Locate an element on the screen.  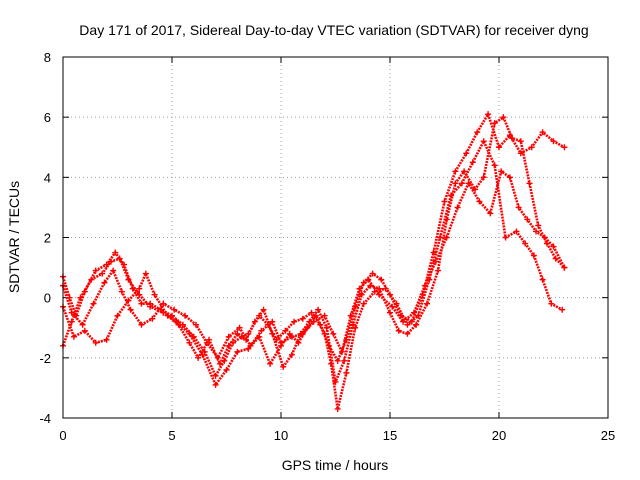
x-tick-label: 25 is located at coordinates (608, 435).